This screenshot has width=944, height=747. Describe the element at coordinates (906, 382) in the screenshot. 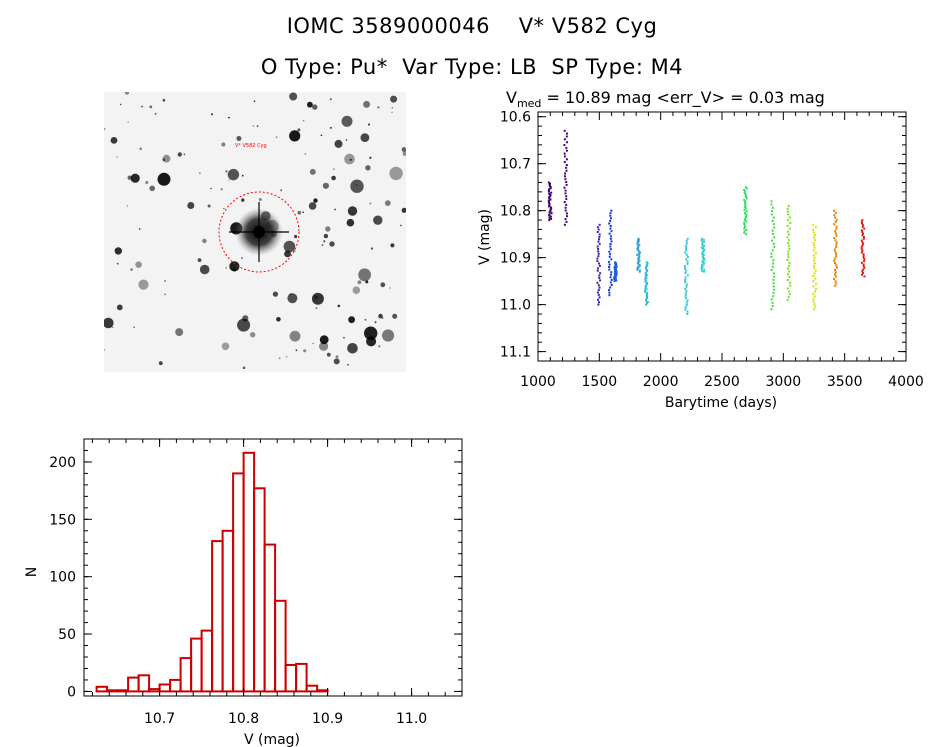

I see `x-tick-label: 4000` at that location.